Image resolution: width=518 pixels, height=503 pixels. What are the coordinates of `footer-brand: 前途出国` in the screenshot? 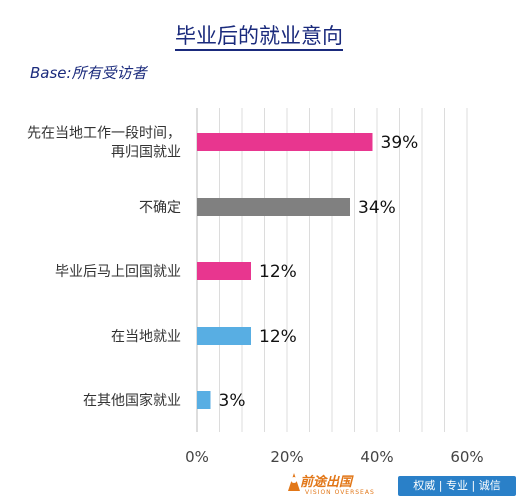 It's located at (326, 482).